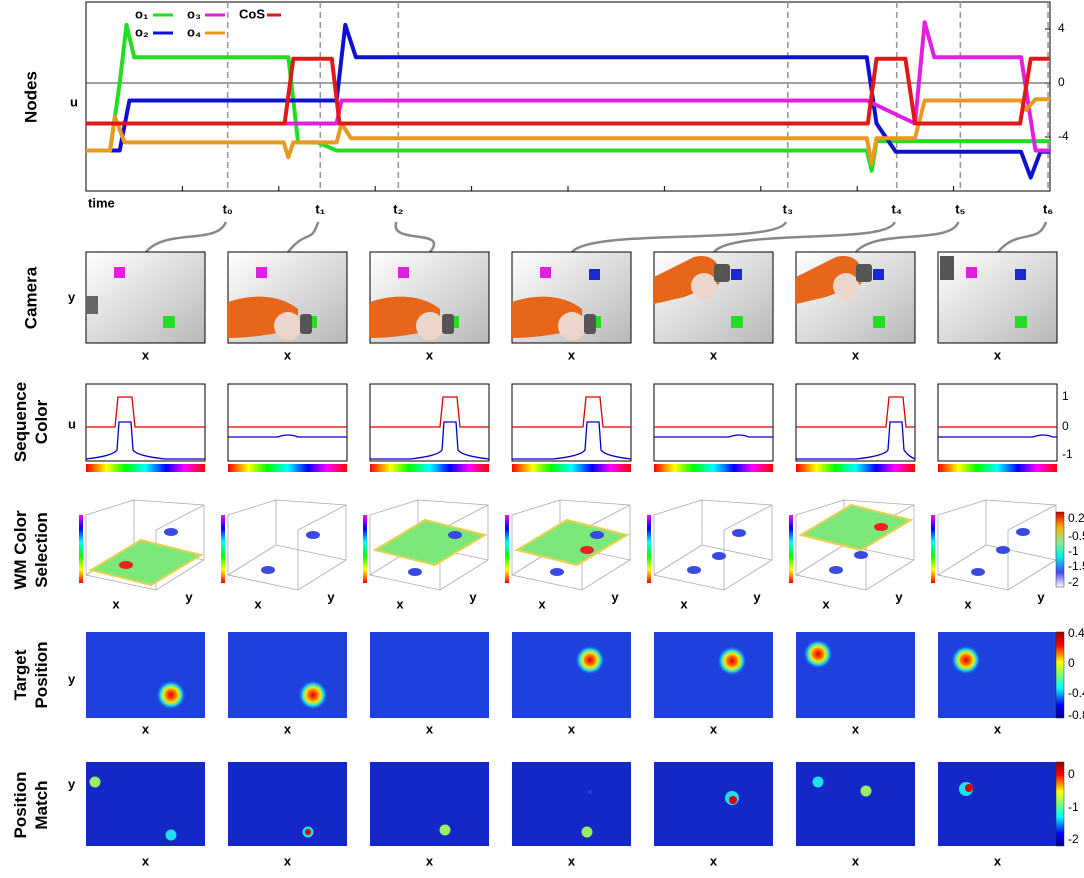 The image size is (1084, 878). I want to click on row-label: Selection, so click(41, 550).